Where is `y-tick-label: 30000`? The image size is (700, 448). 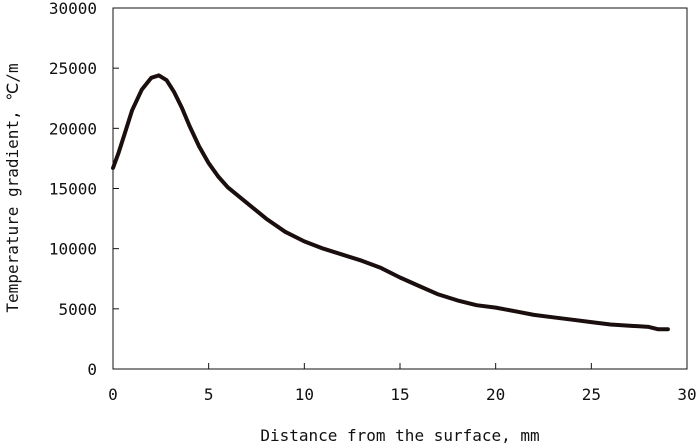
y-tick-label: 30000 is located at coordinates (73, 9).